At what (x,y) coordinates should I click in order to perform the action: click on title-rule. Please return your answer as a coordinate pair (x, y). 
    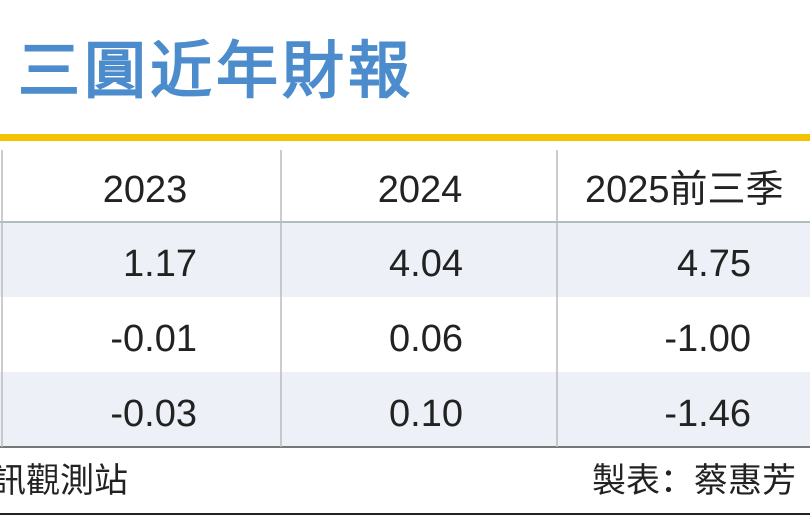
    Looking at the image, I should click on (405, 137).